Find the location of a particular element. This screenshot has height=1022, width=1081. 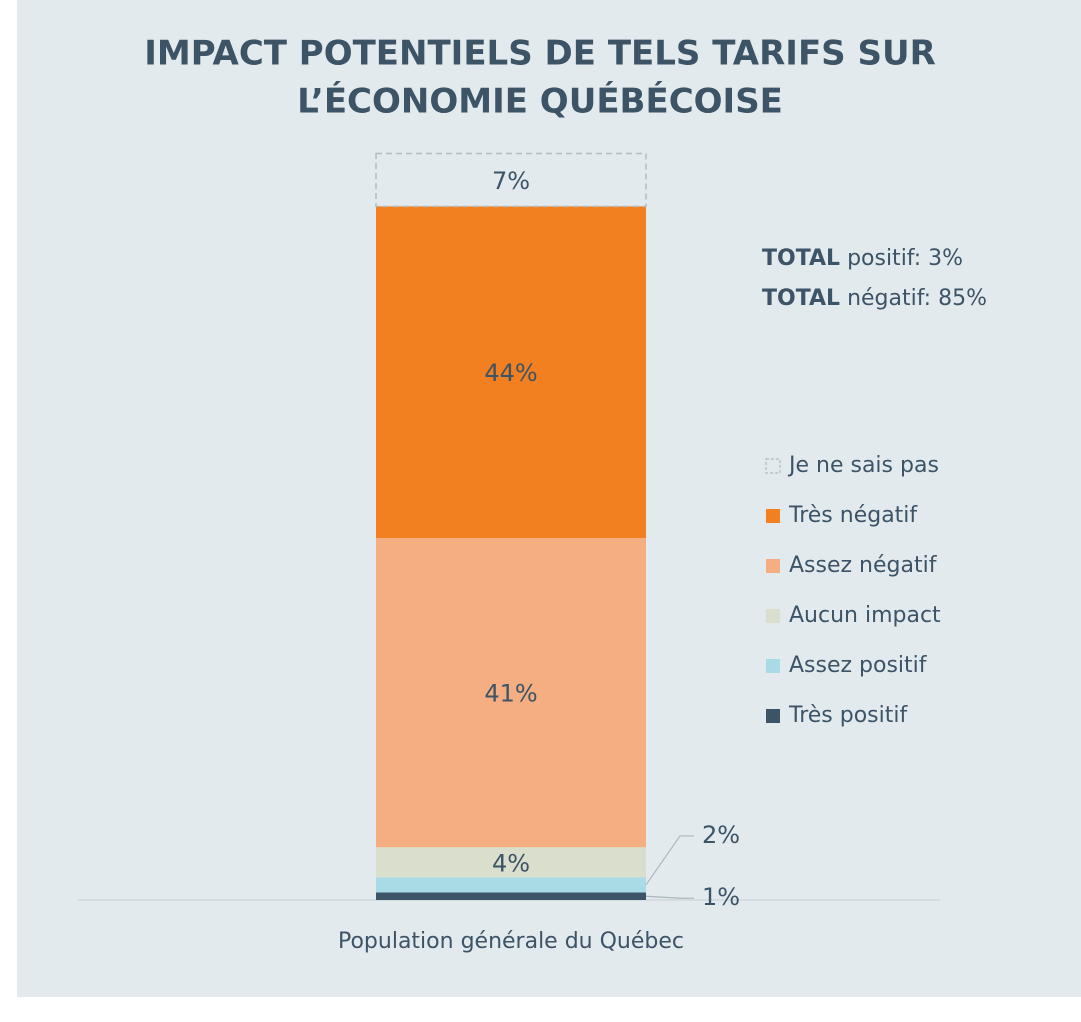

legend-label: Je ne sais pas is located at coordinates (863, 465).